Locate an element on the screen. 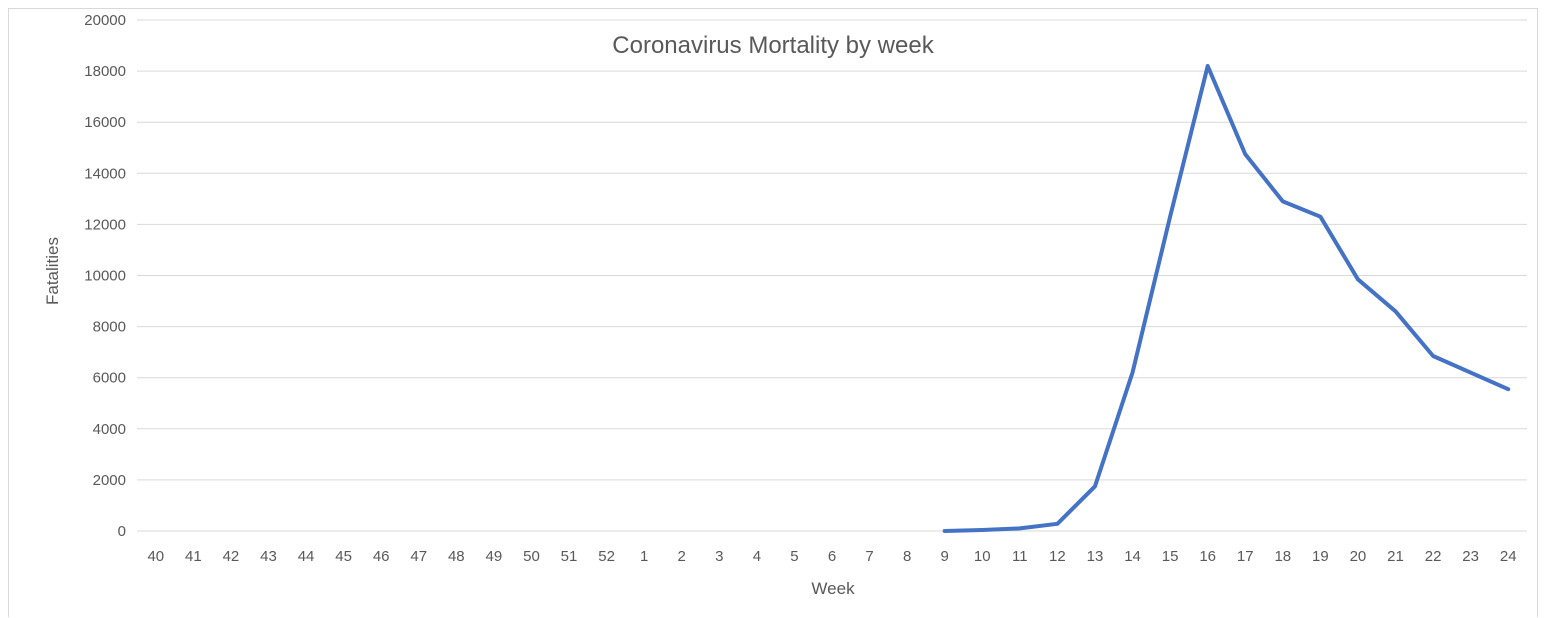 Image resolution: width=1550 pixels, height=618 pixels. x-tick-label: 46 is located at coordinates (381, 556).